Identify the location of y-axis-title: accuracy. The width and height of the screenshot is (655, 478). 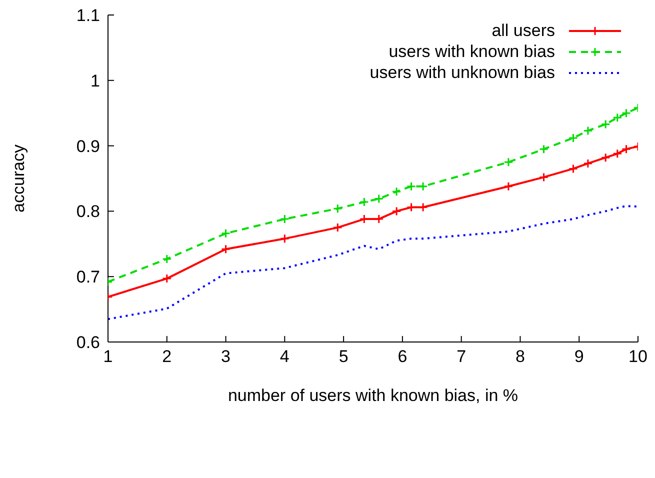
(18, 178).